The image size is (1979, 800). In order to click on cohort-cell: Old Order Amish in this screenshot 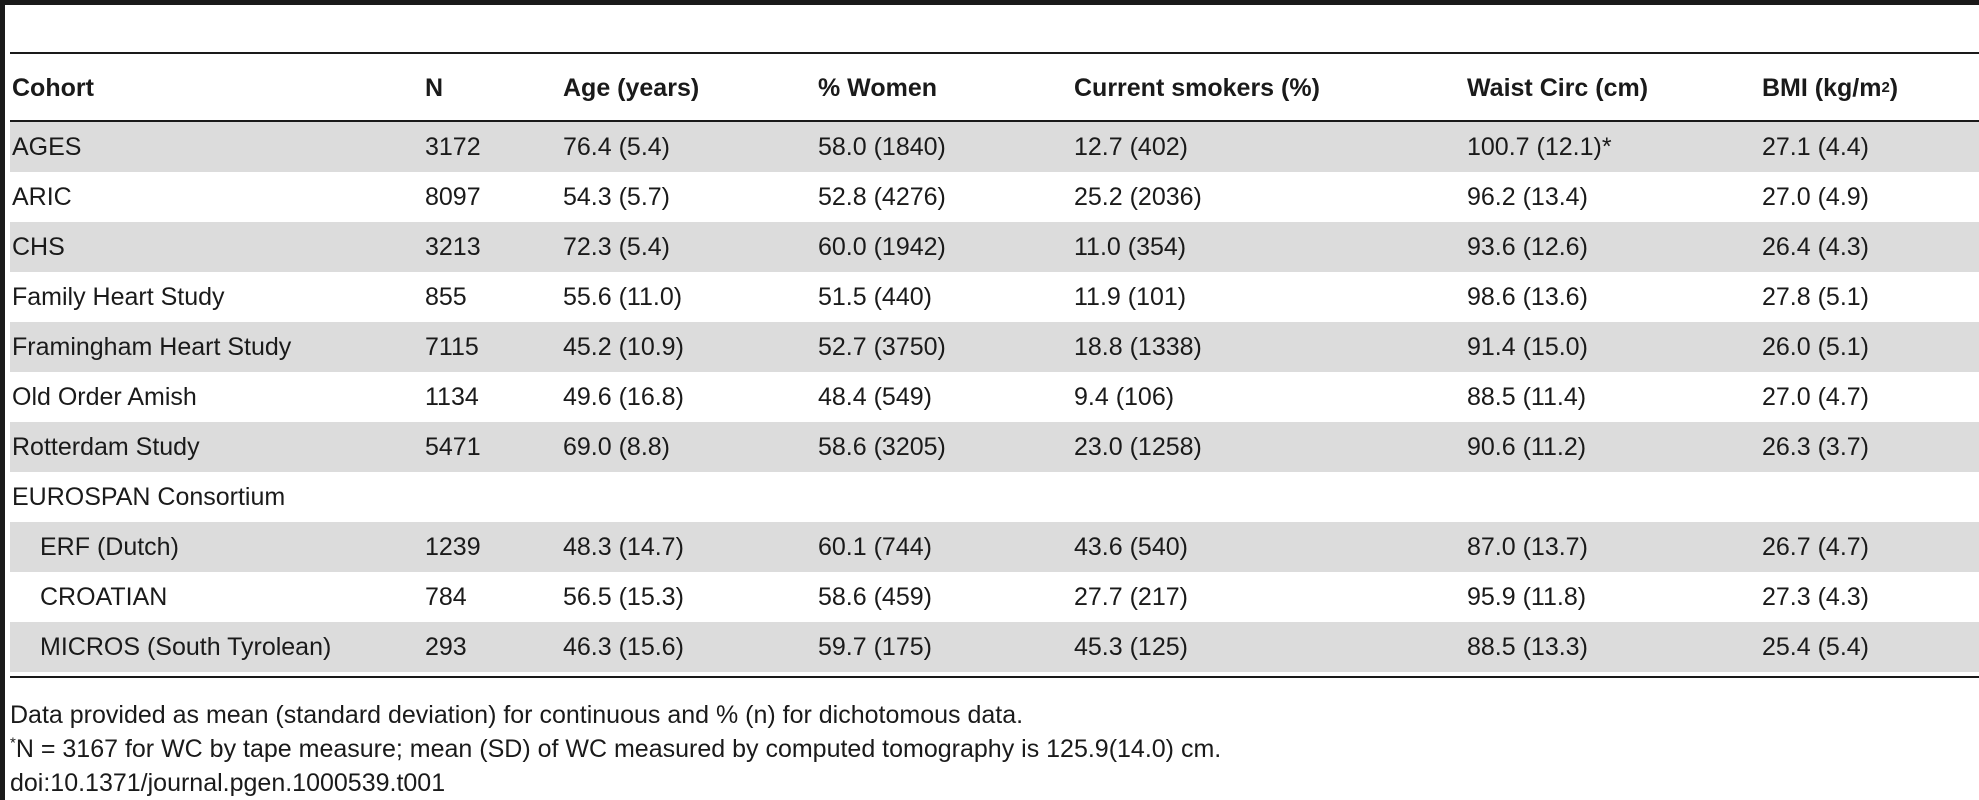, I will do `click(104, 396)`.